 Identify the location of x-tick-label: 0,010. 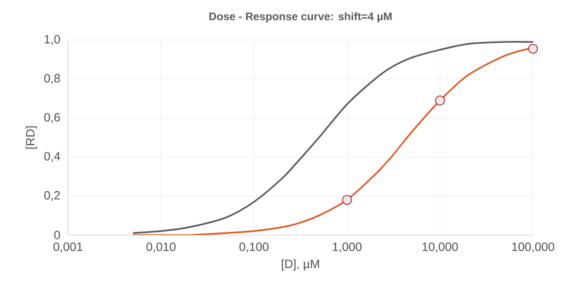
(161, 247).